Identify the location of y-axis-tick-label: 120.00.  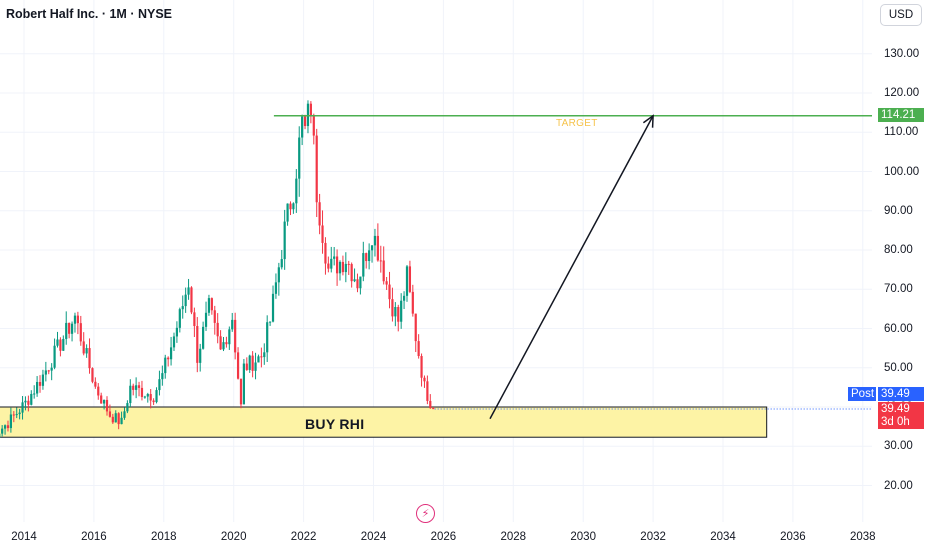
(902, 93).